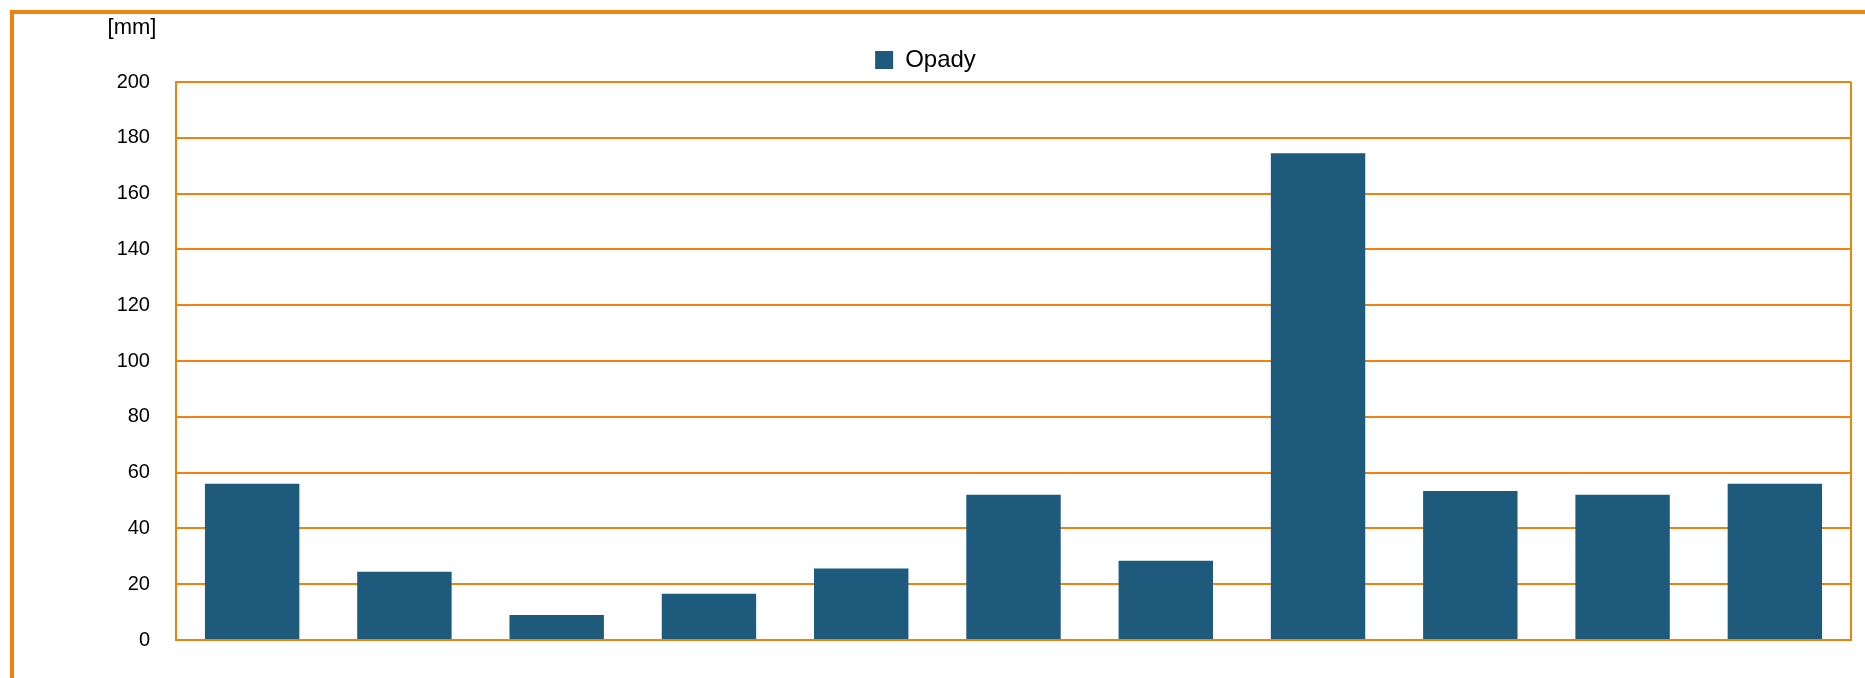 The height and width of the screenshot is (678, 1865). I want to click on y-tick-label: 80, so click(138, 415).